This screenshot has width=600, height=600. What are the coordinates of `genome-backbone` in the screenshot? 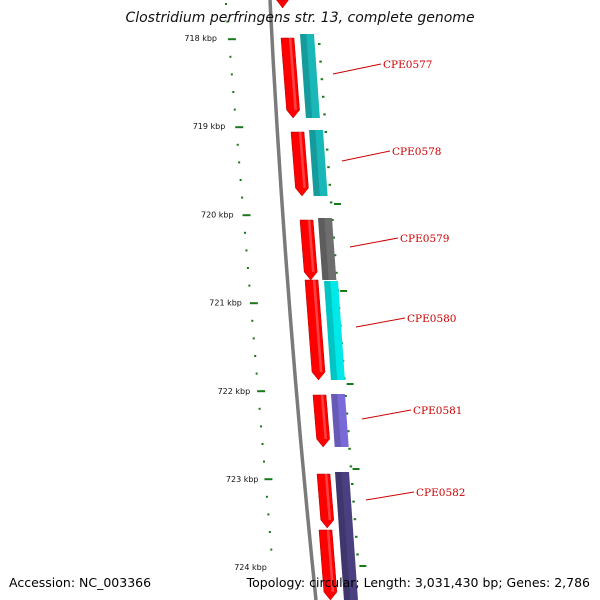 It's located at (293, 300).